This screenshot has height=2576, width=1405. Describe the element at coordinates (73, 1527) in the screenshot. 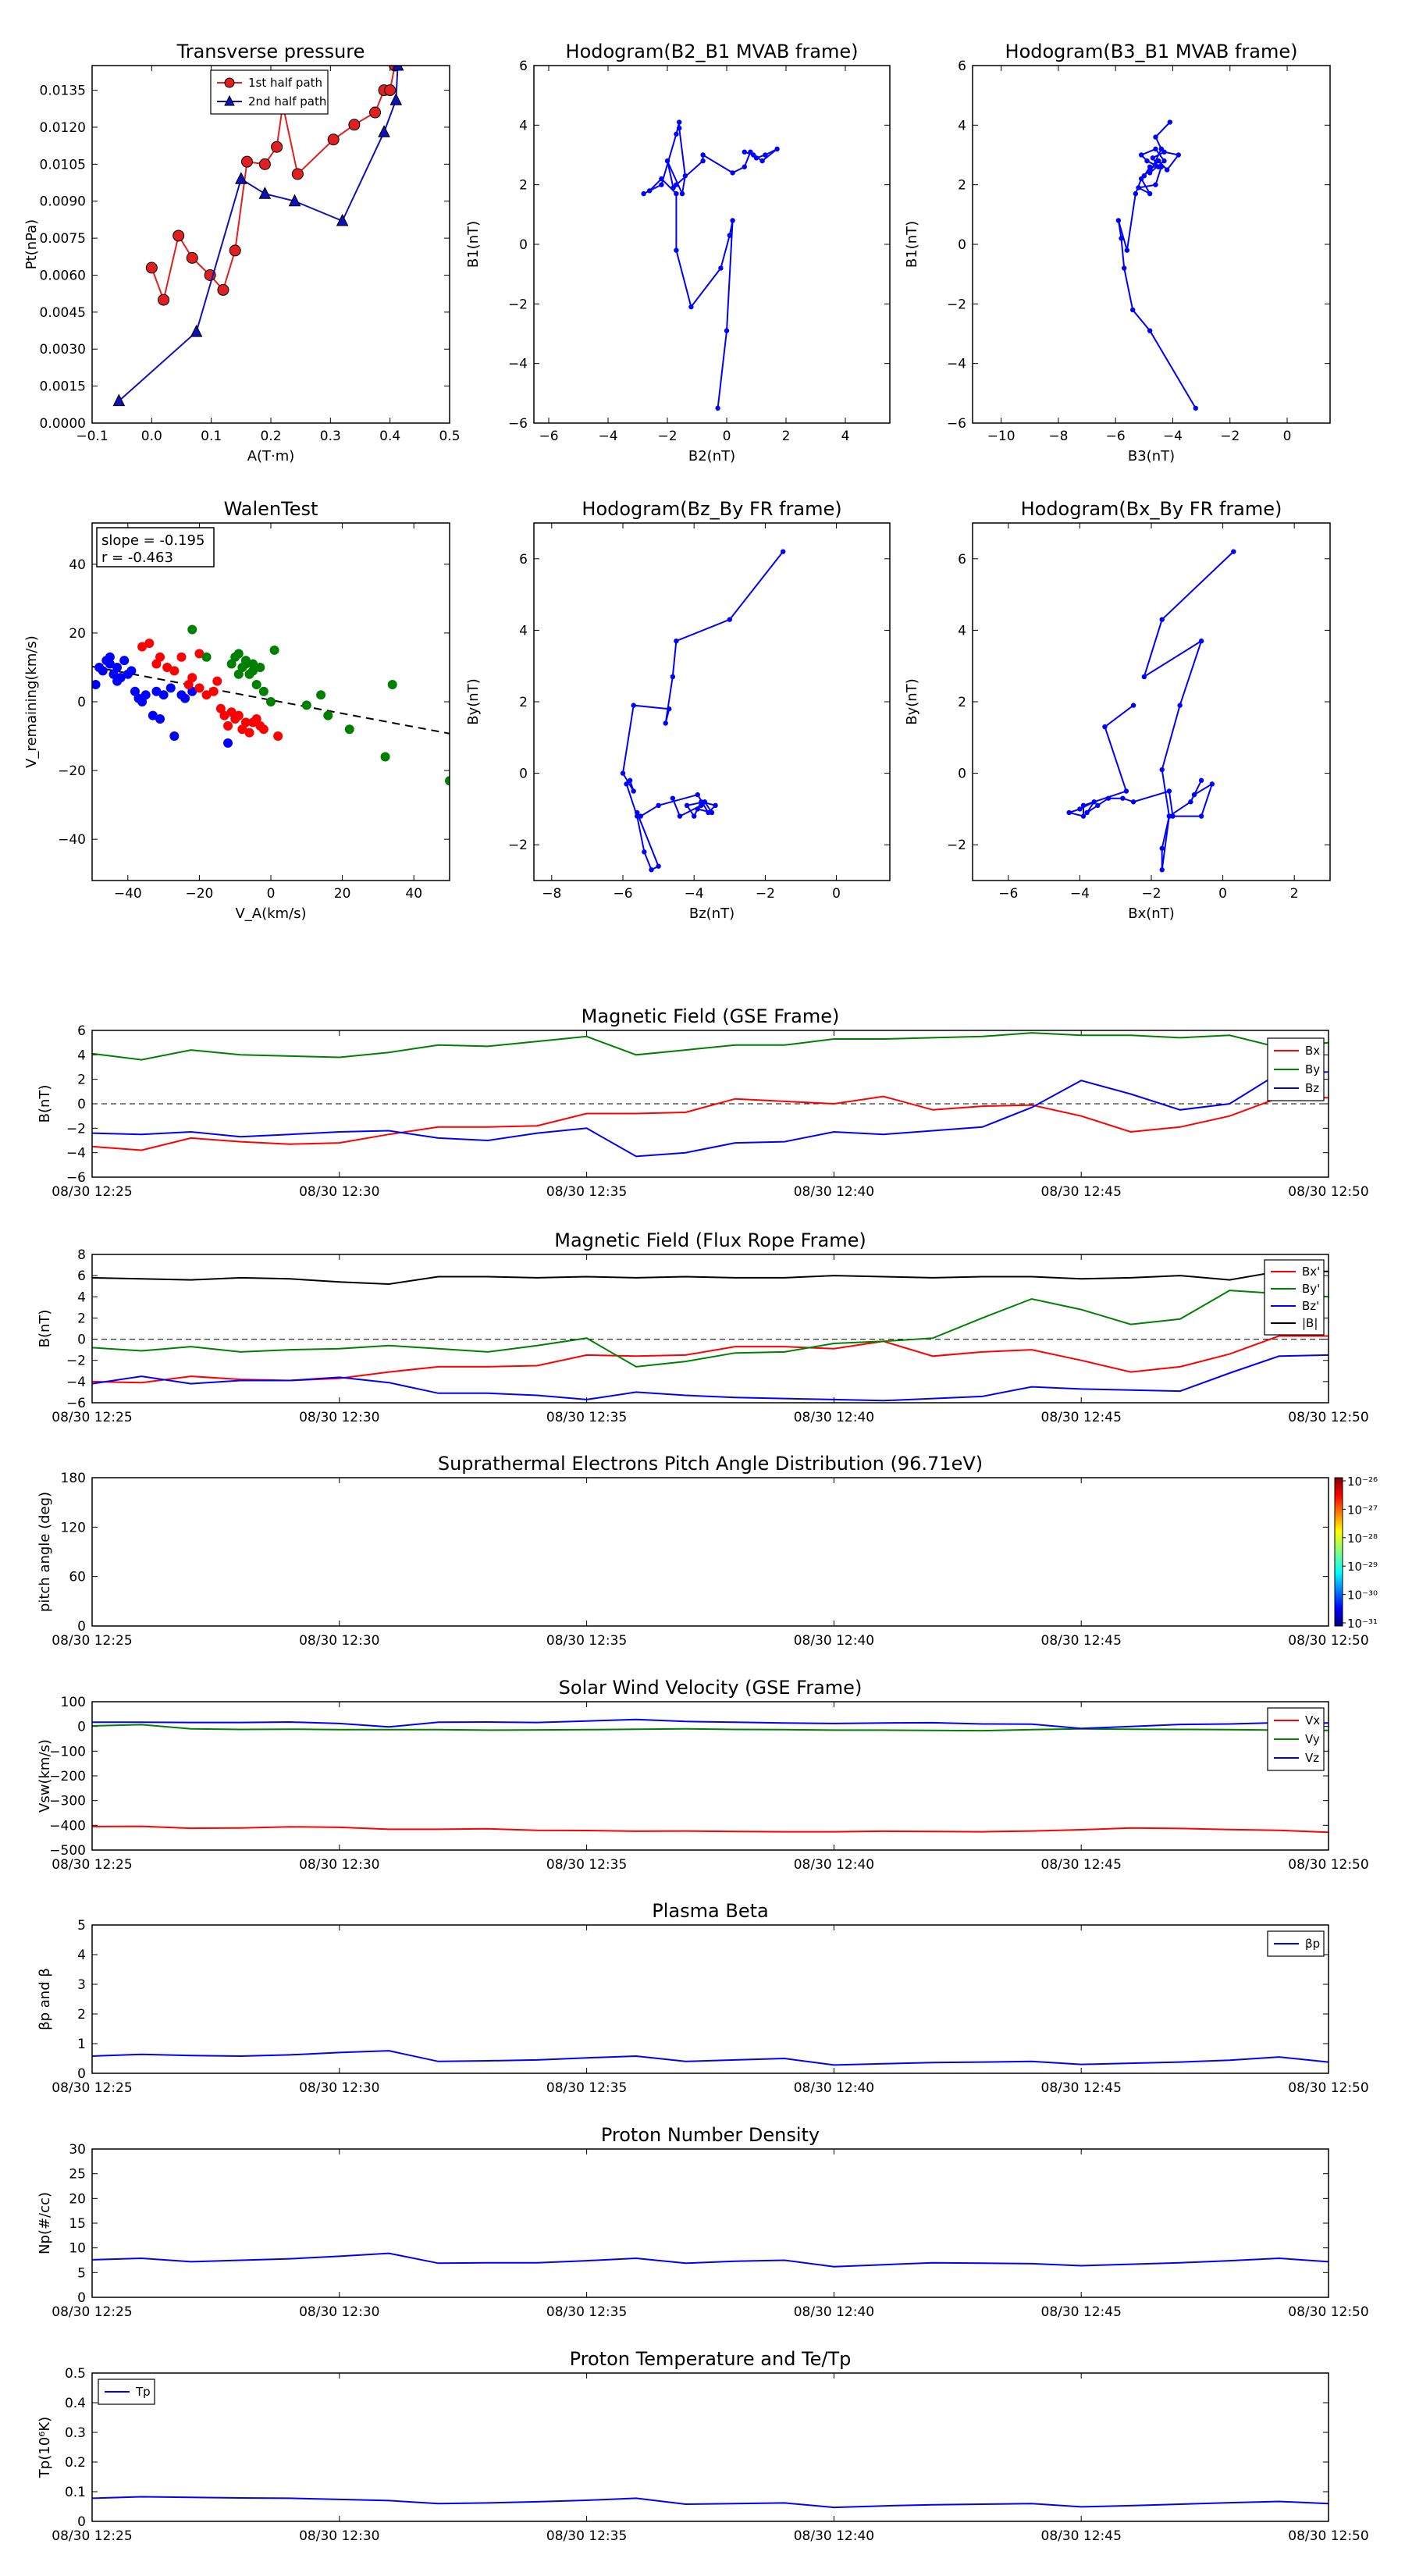

I see `y-tick-label: 120` at that location.